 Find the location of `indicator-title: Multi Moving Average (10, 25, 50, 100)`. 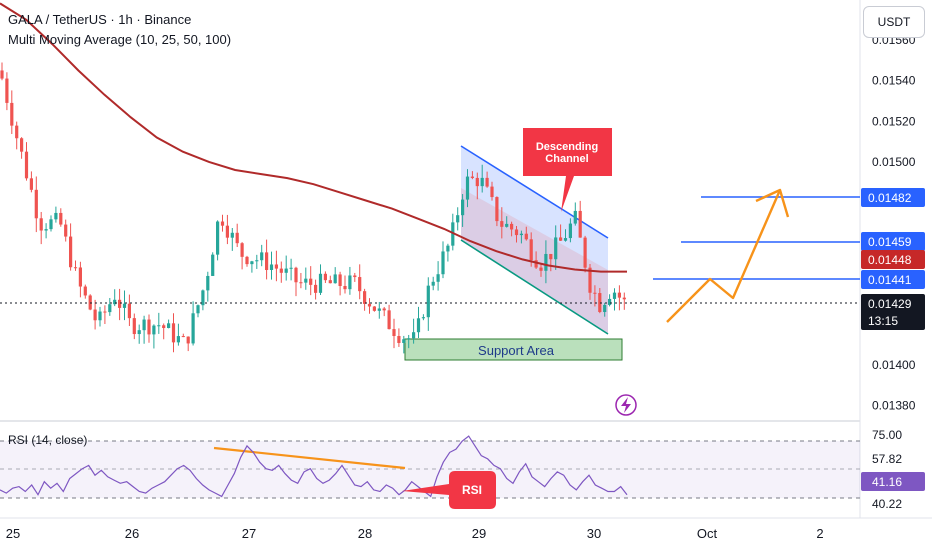

indicator-title: Multi Moving Average (10, 25, 50, 100) is located at coordinates (120, 39).